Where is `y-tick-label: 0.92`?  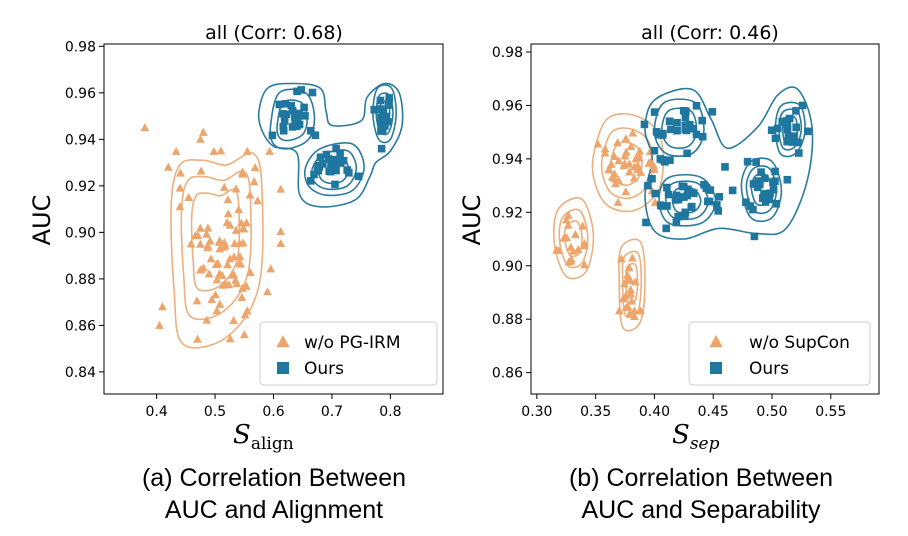 y-tick-label: 0.92 is located at coordinates (507, 213).